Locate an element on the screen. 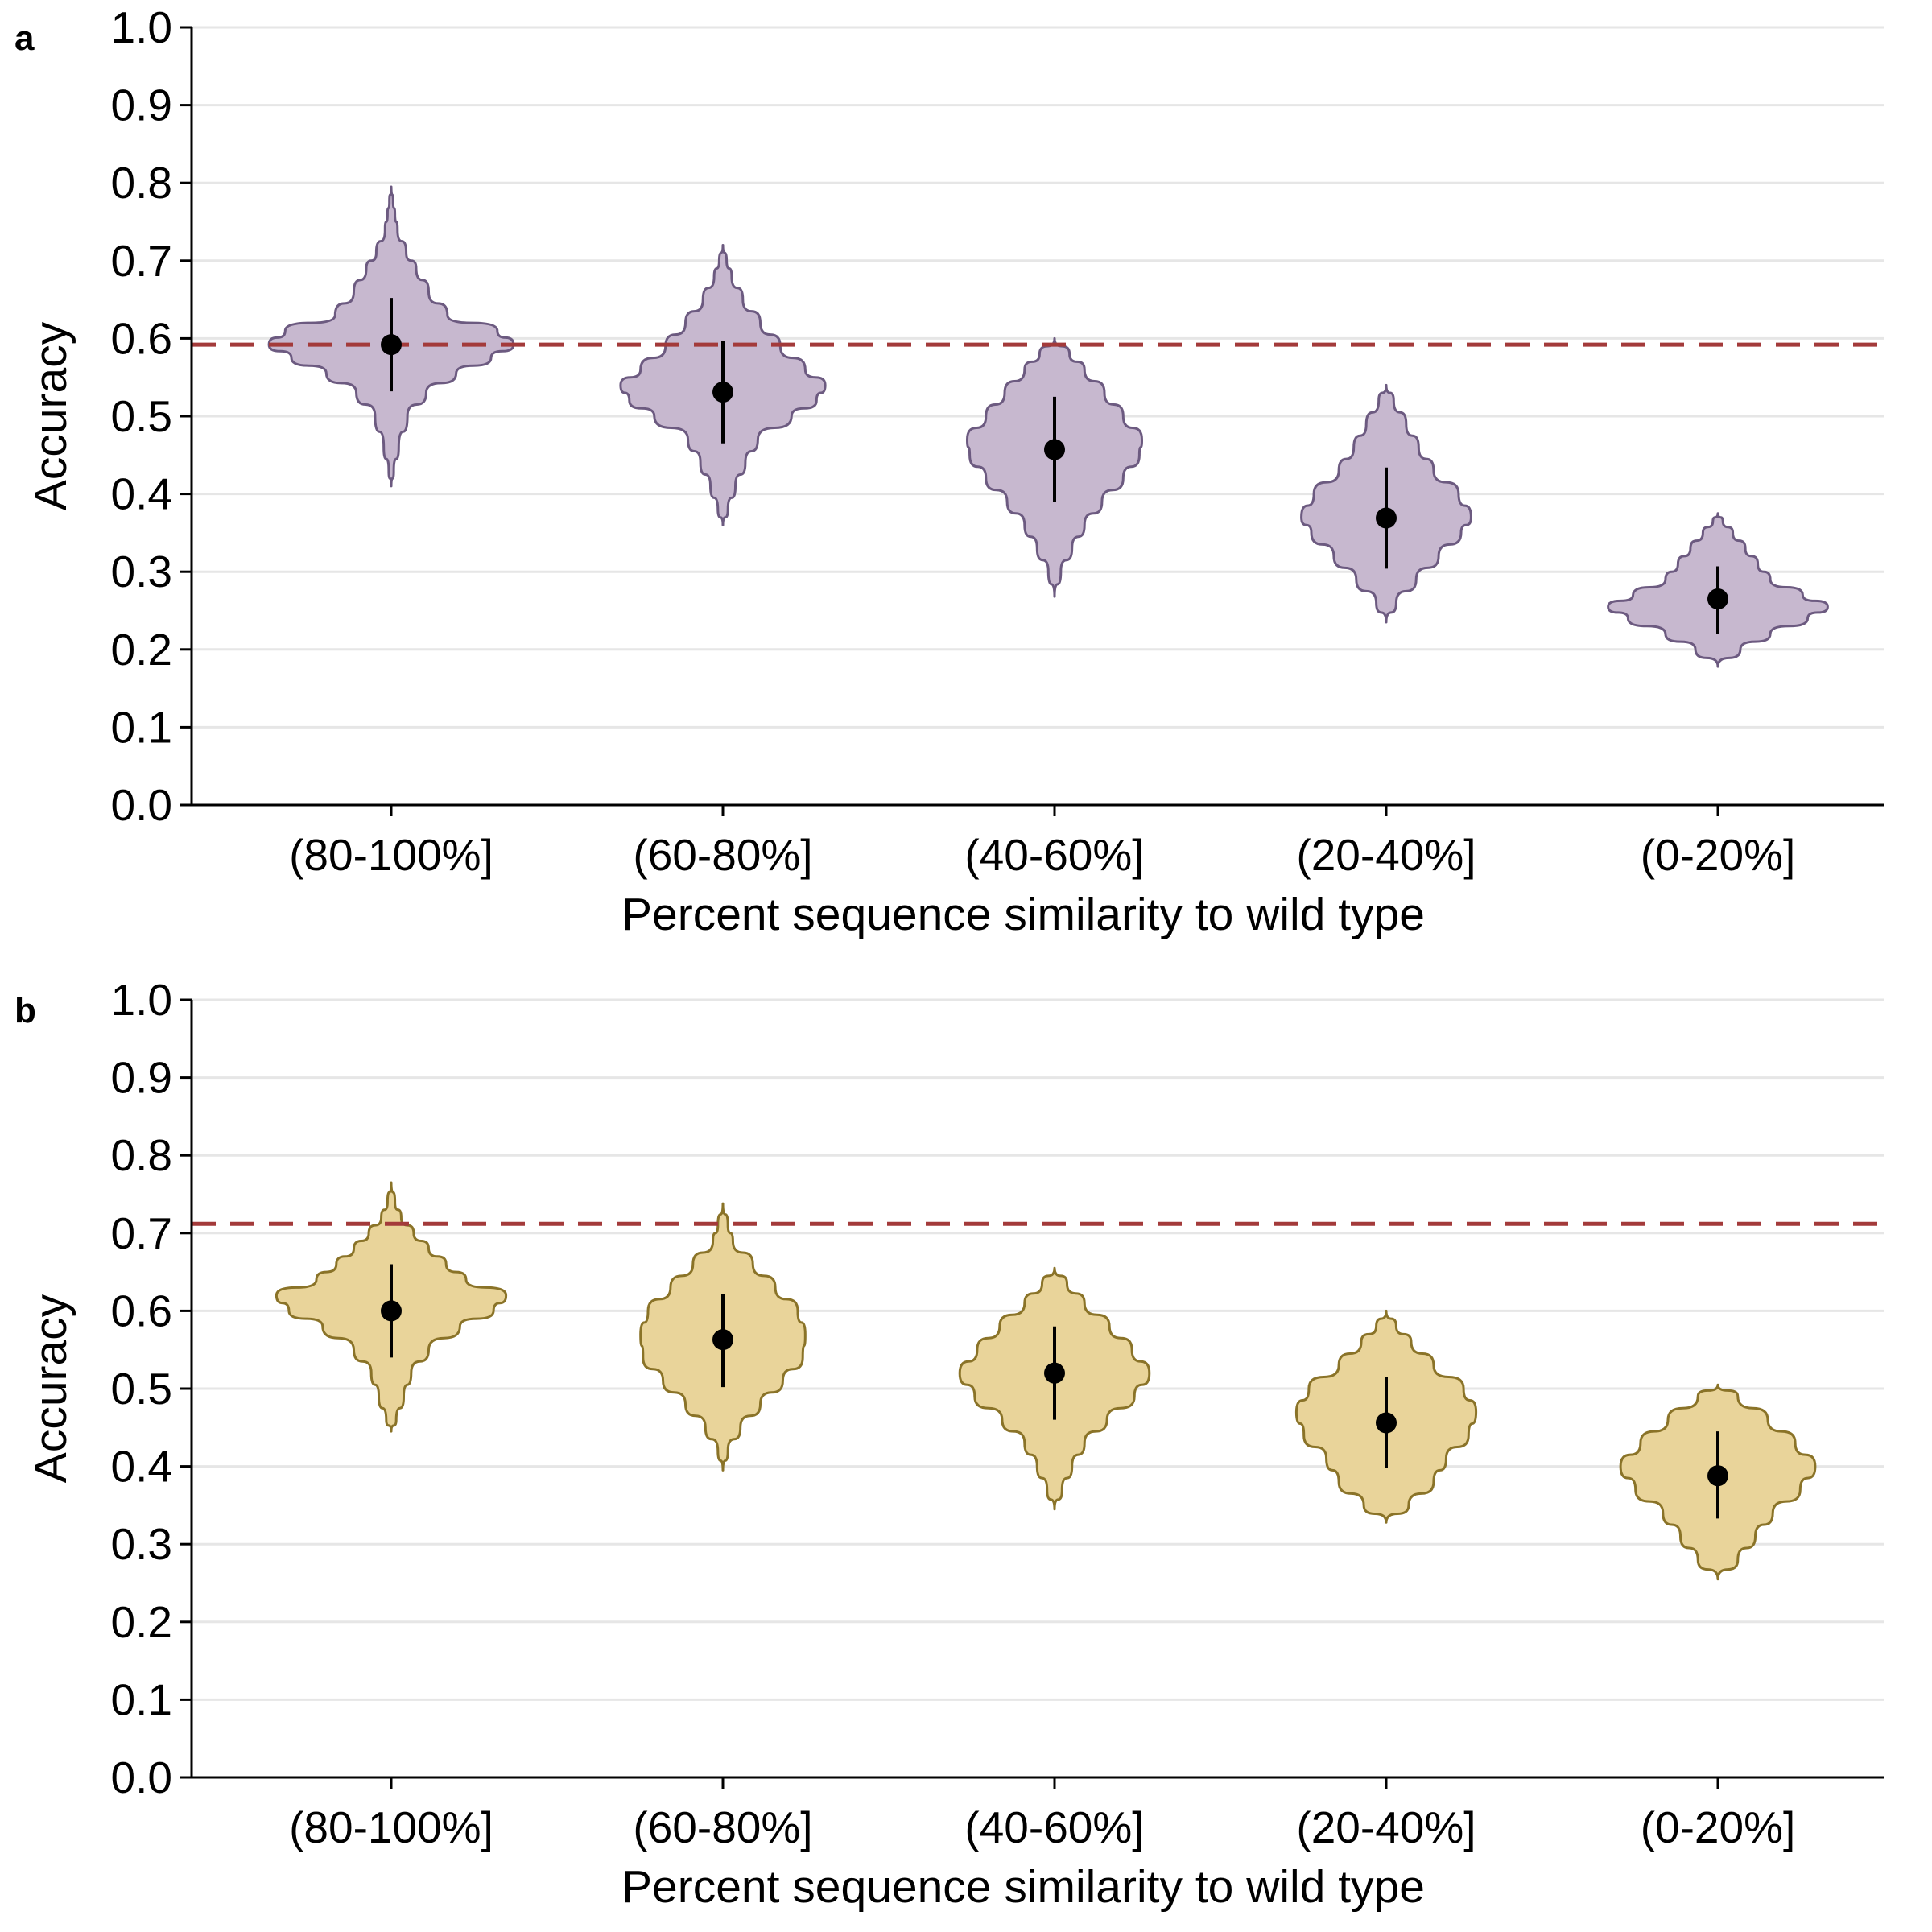  panel-label: a is located at coordinates (24, 38).